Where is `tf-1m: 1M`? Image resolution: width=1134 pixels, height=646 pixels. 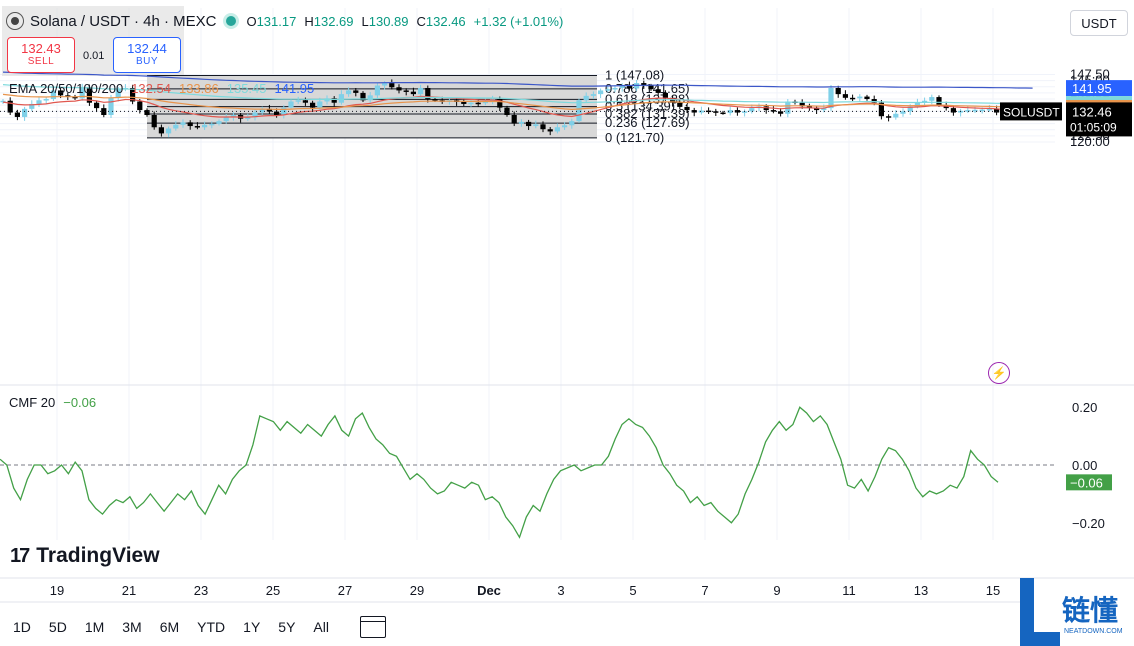 tf-1m: 1M is located at coordinates (94, 627).